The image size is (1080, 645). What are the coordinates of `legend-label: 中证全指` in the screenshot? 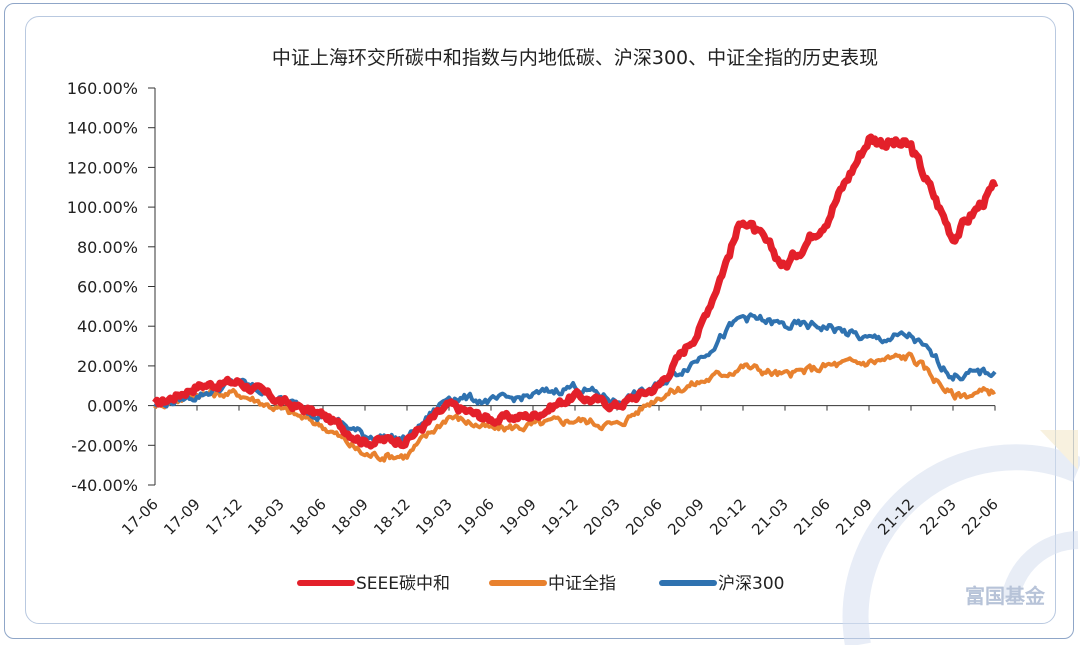 It's located at (582, 584).